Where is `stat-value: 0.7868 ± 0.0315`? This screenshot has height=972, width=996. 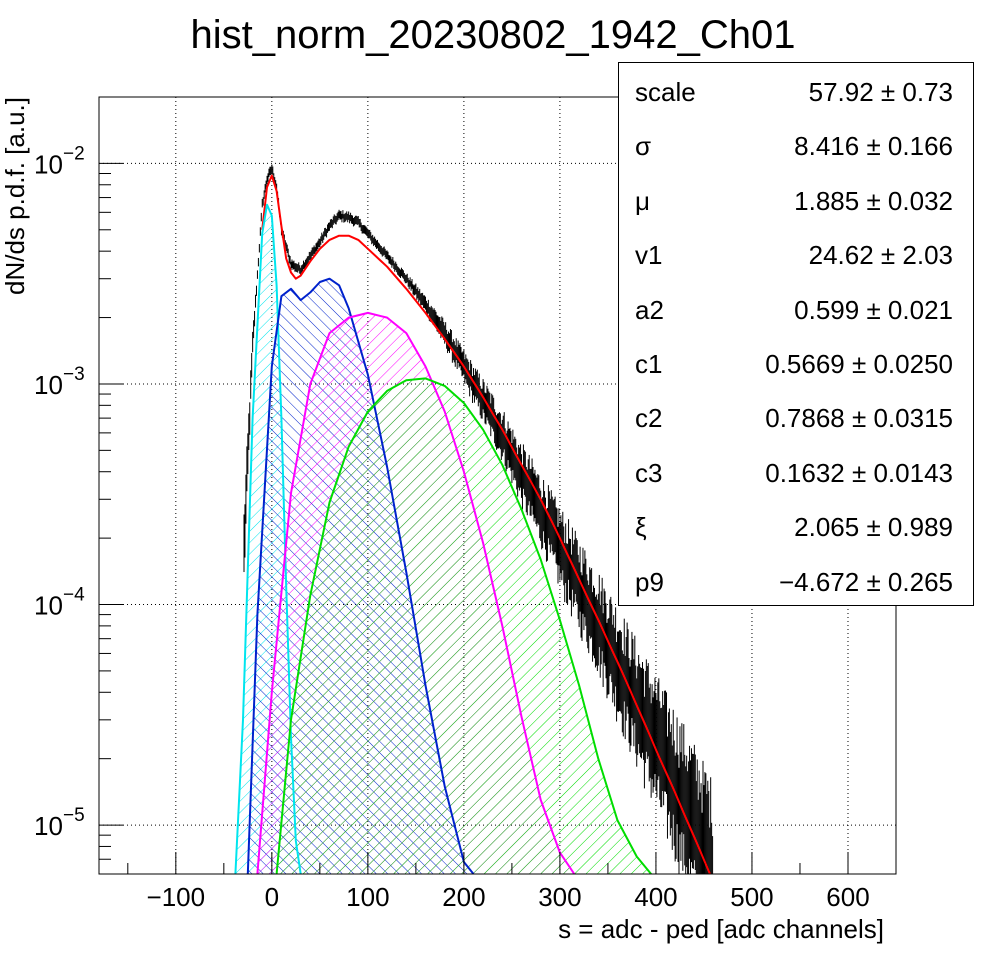
stat-value: 0.7868 ± 0.0315 is located at coordinates (859, 418).